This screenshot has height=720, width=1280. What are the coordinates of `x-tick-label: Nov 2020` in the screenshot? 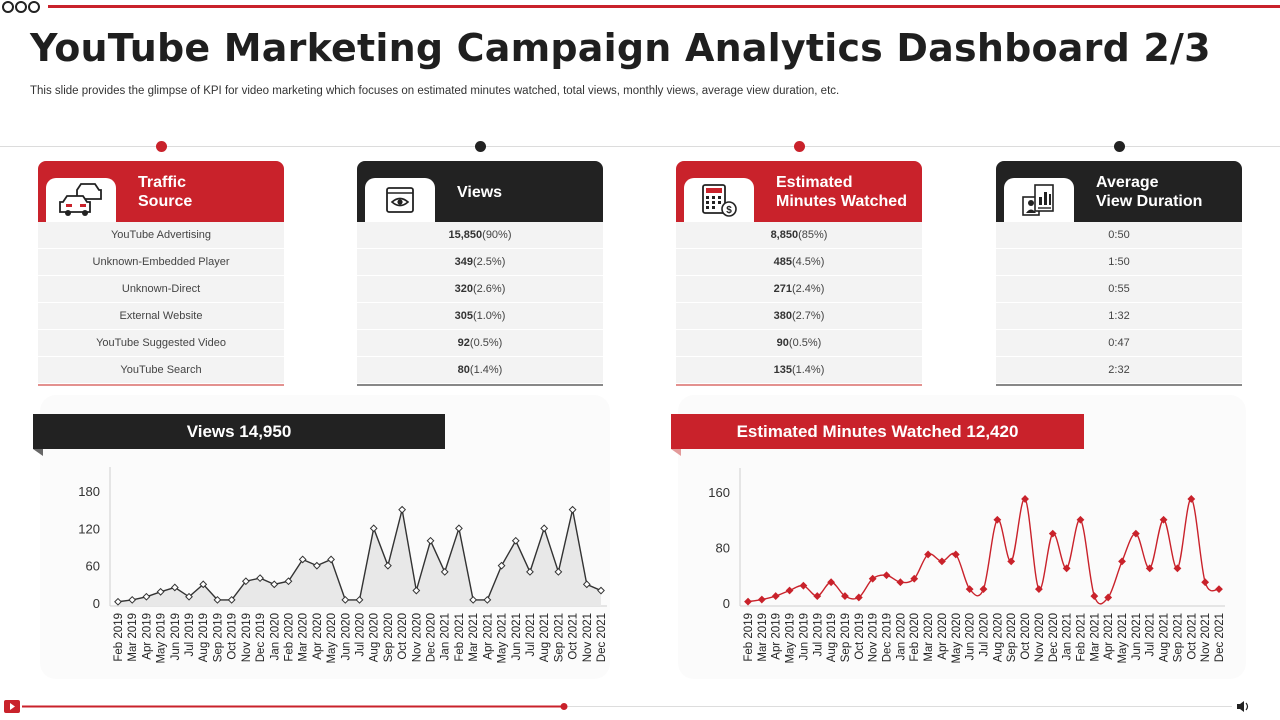 It's located at (417, 637).